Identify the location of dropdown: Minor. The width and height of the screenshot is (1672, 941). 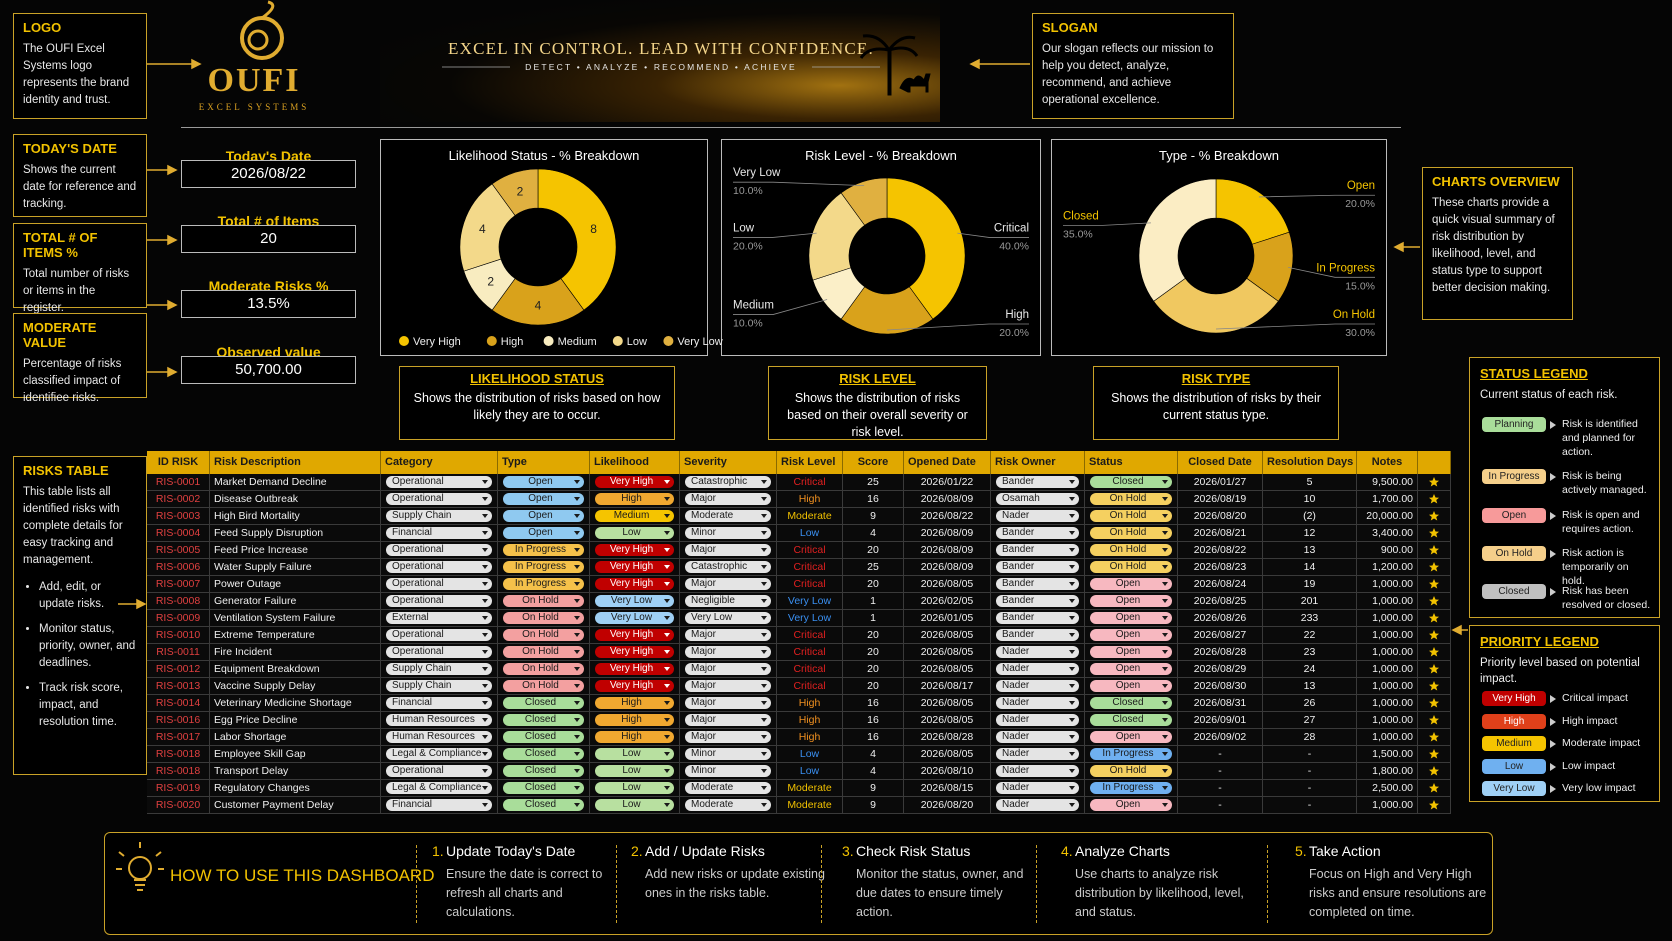
(728, 754).